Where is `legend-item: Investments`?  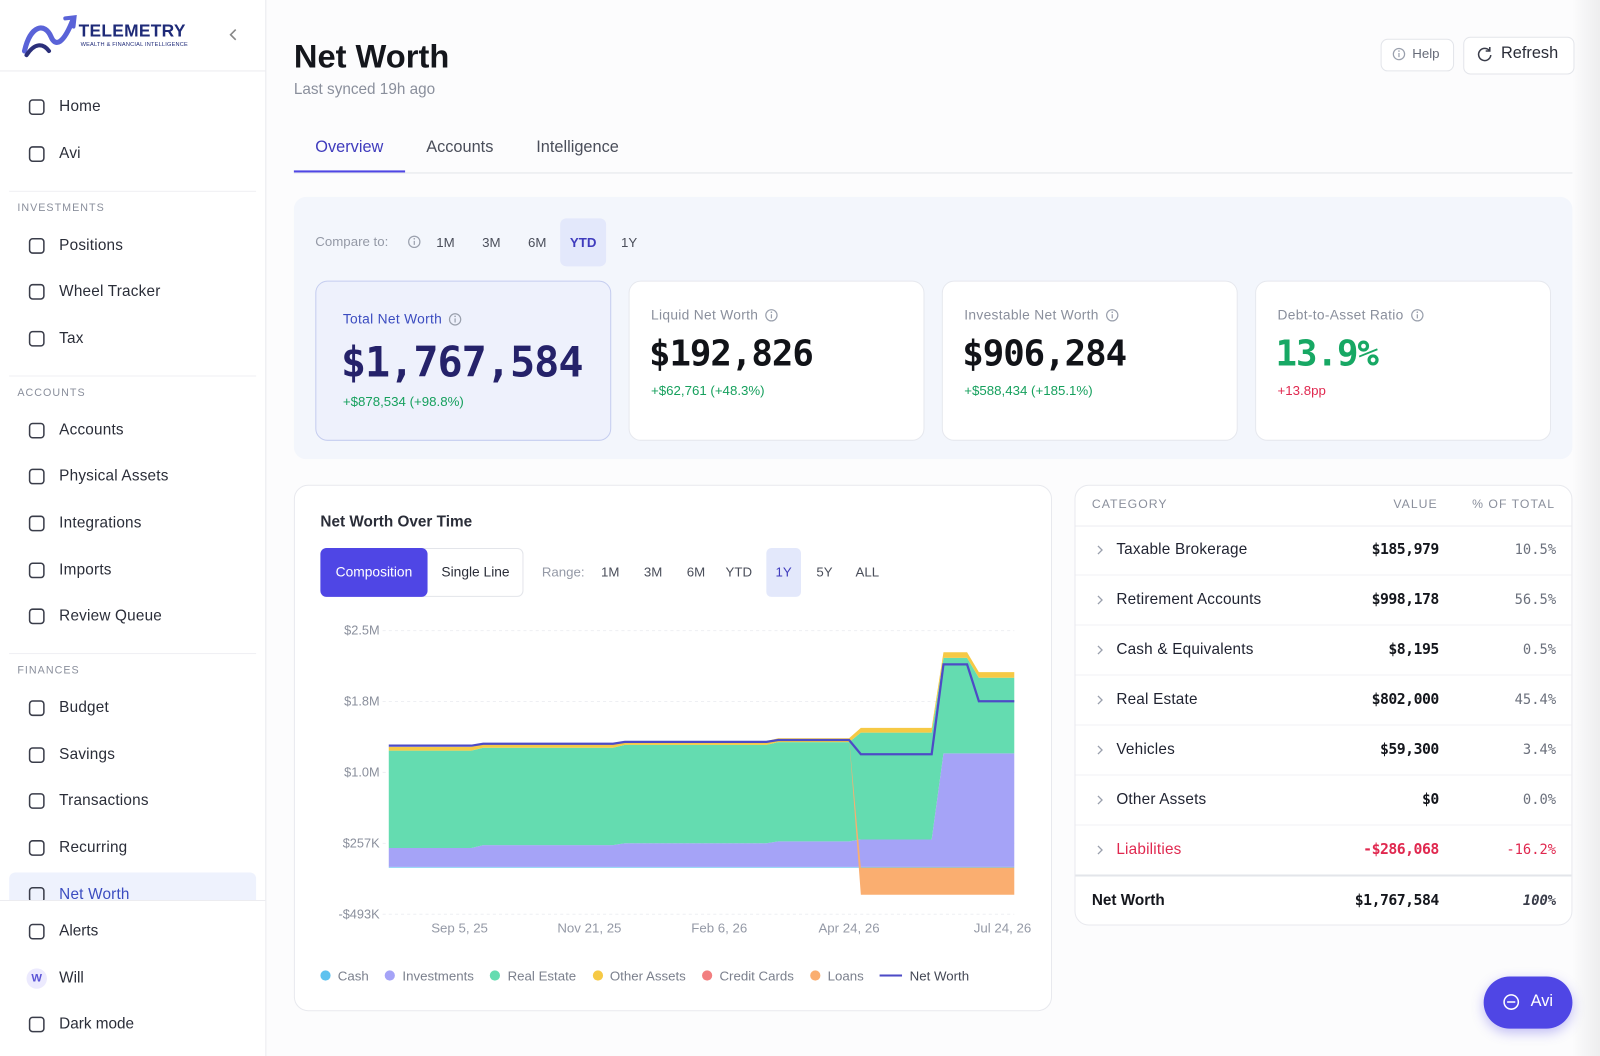
legend-item: Investments is located at coordinates (429, 975).